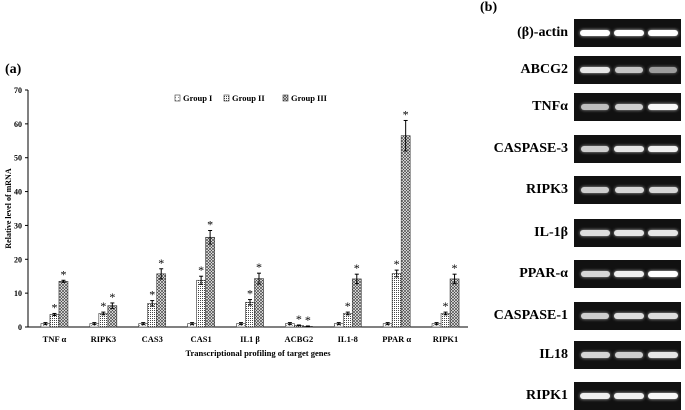 This screenshot has width=685, height=410. Describe the element at coordinates (8, 208) in the screenshot. I see `y-axis-label: Relative level of mRNA` at that location.